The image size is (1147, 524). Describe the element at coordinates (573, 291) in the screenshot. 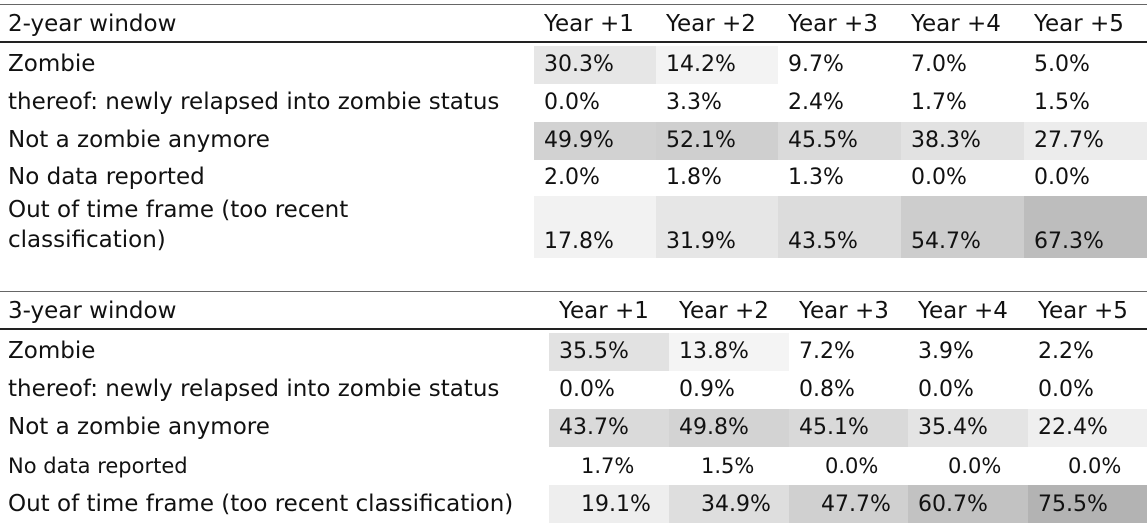

I see `table-top-rule` at that location.